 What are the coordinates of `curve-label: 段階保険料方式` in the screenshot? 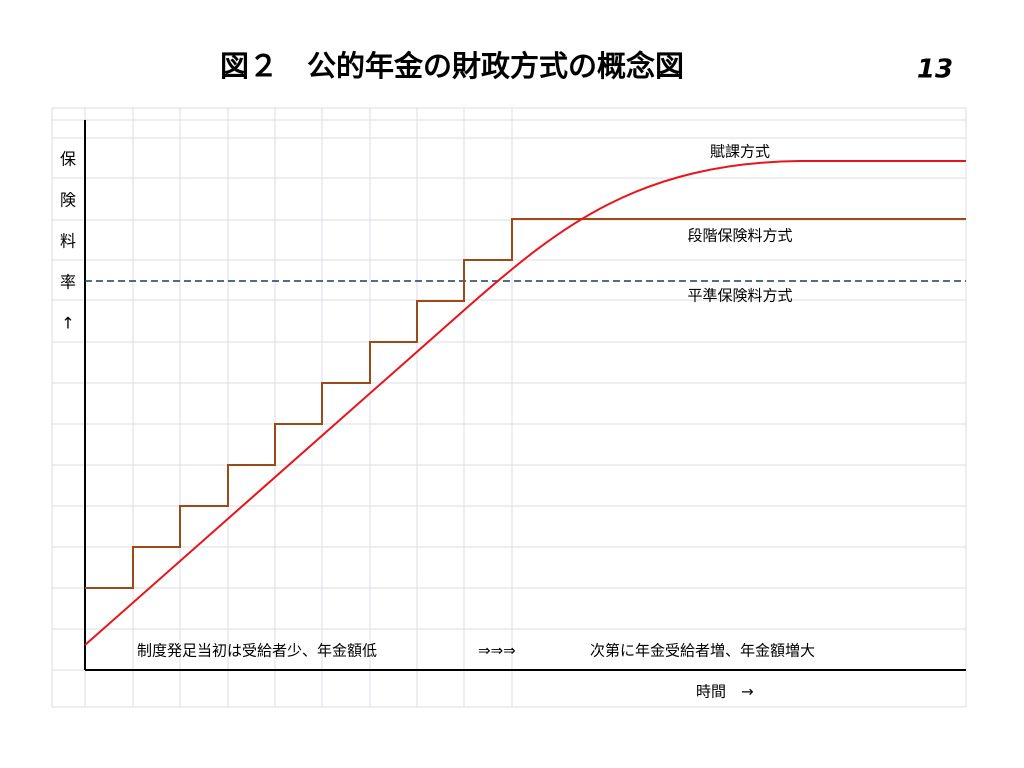 It's located at (739, 236).